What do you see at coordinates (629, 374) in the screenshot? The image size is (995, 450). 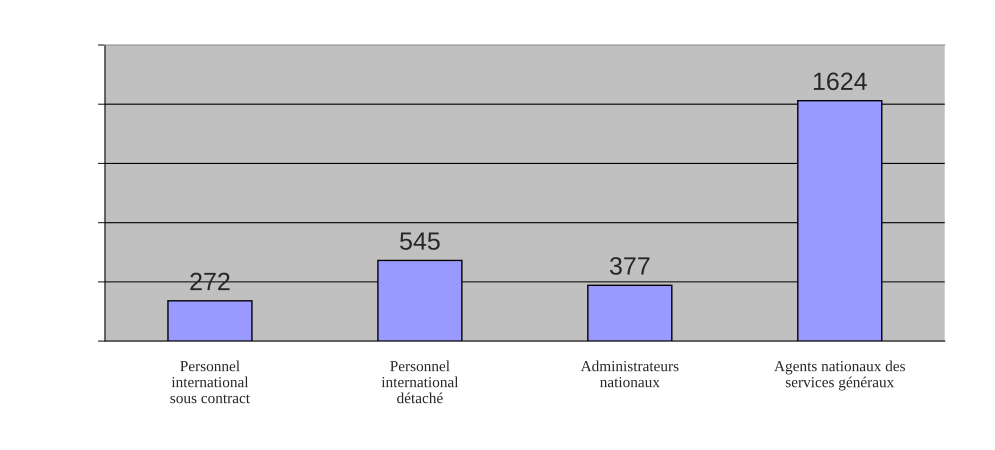 I see `x-tick-label: Administrateurs nationaux` at bounding box center [629, 374].